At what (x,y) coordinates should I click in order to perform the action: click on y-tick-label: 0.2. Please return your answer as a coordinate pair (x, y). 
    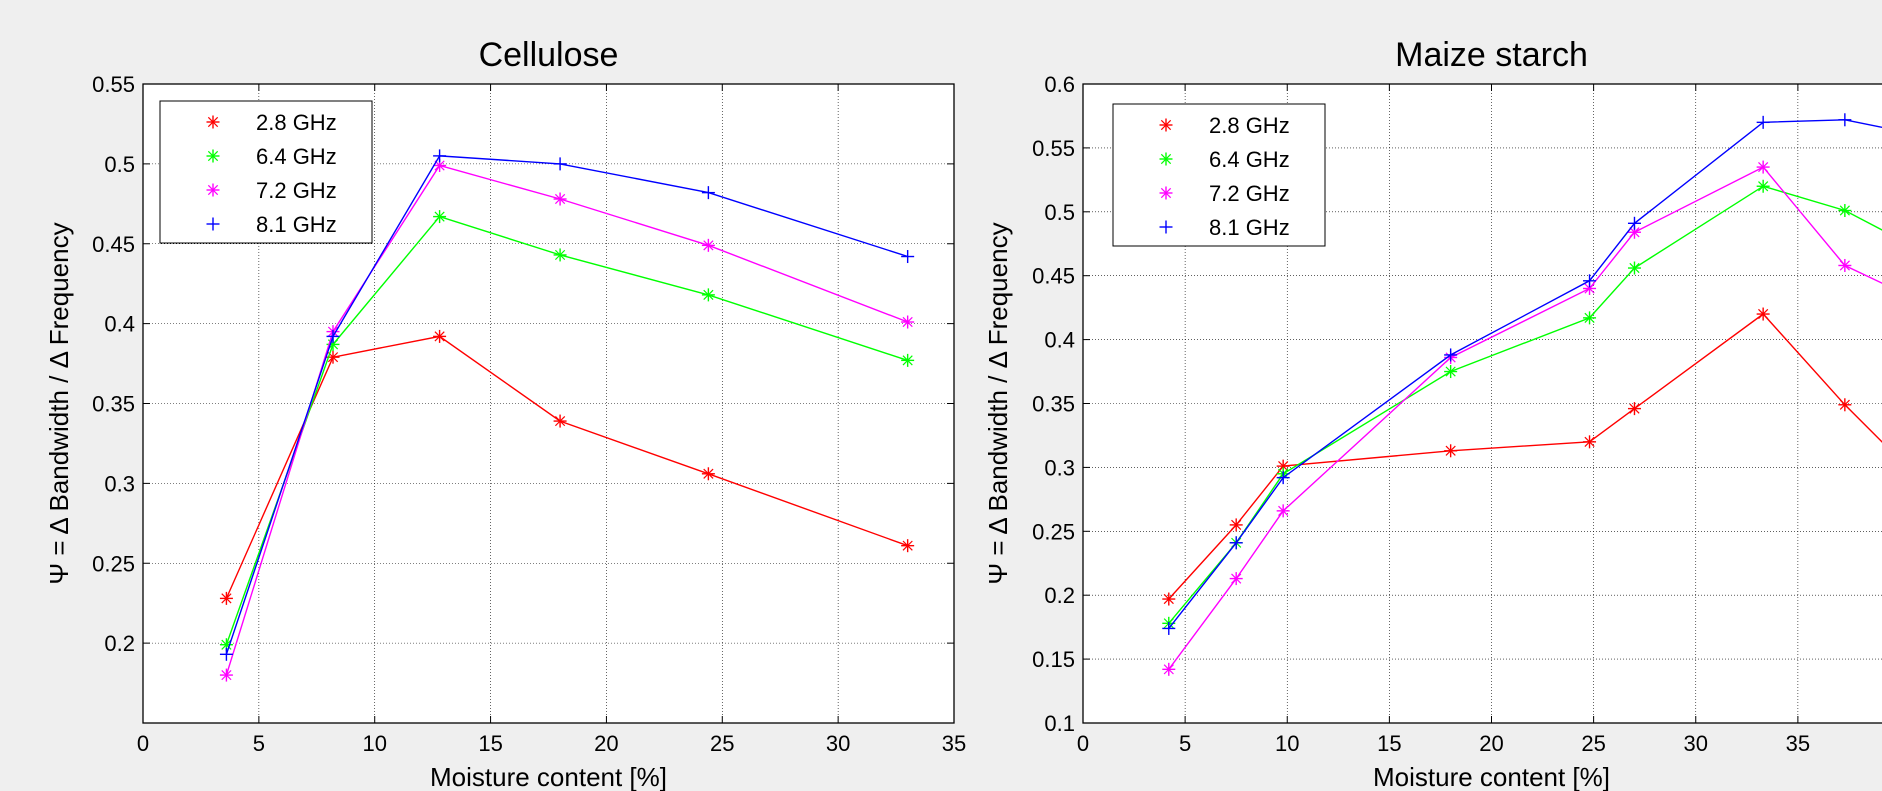
    Looking at the image, I should click on (119, 643).